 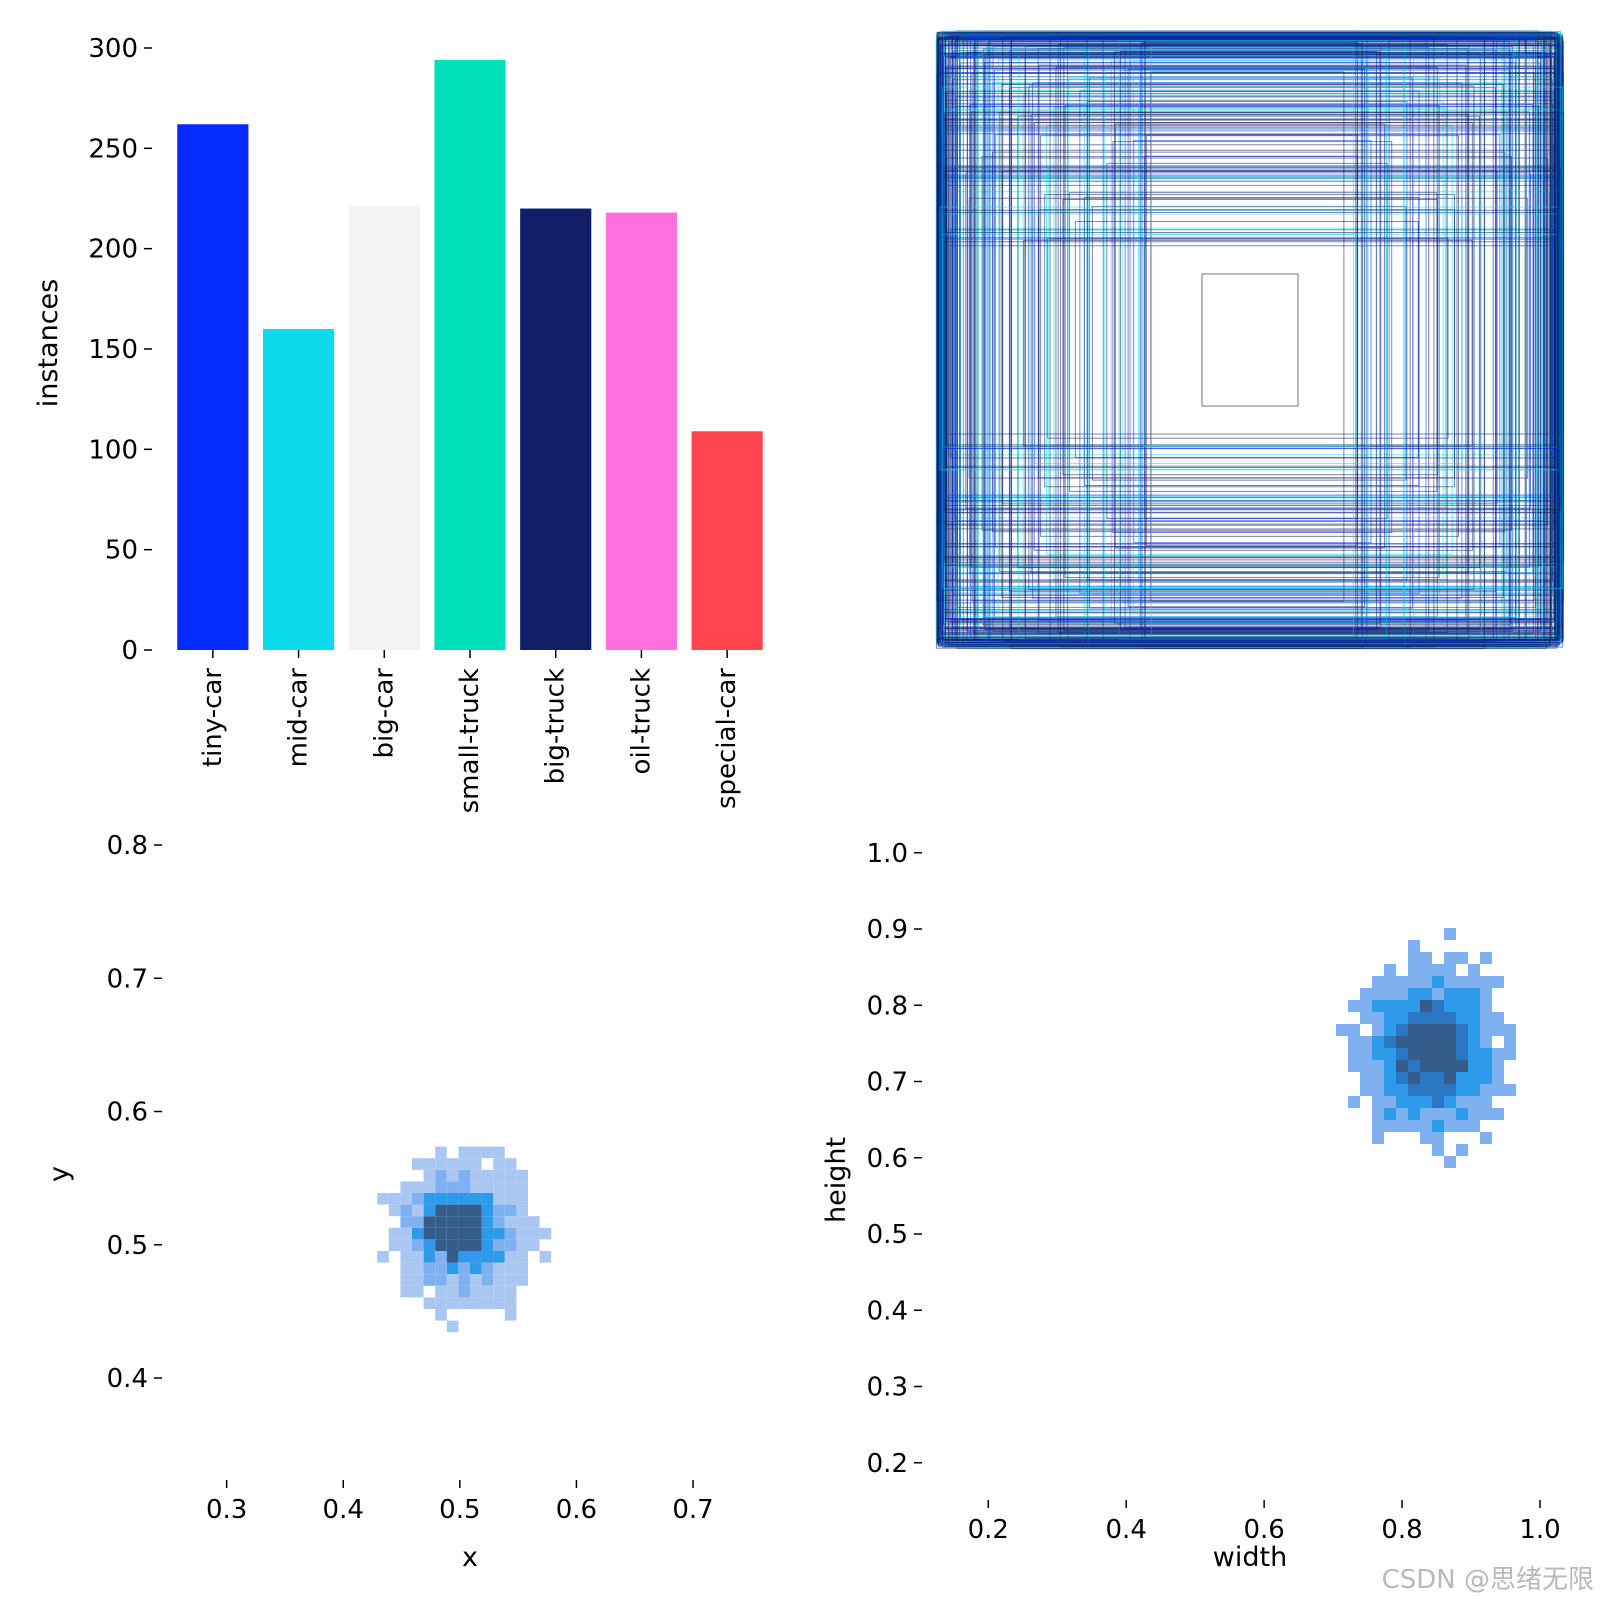 I want to click on x-tick-label: 0.8, so click(x=1401, y=1530).